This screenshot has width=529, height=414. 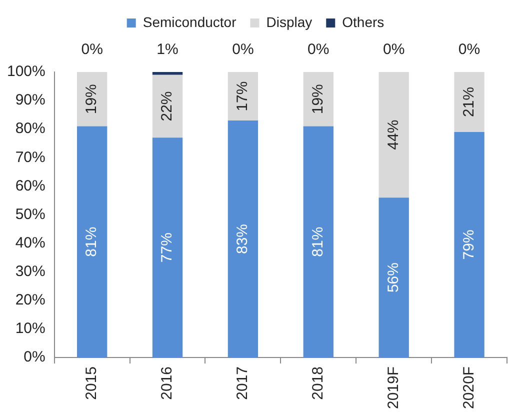 I want to click on y-tick-label: 100%, so click(x=26, y=71).